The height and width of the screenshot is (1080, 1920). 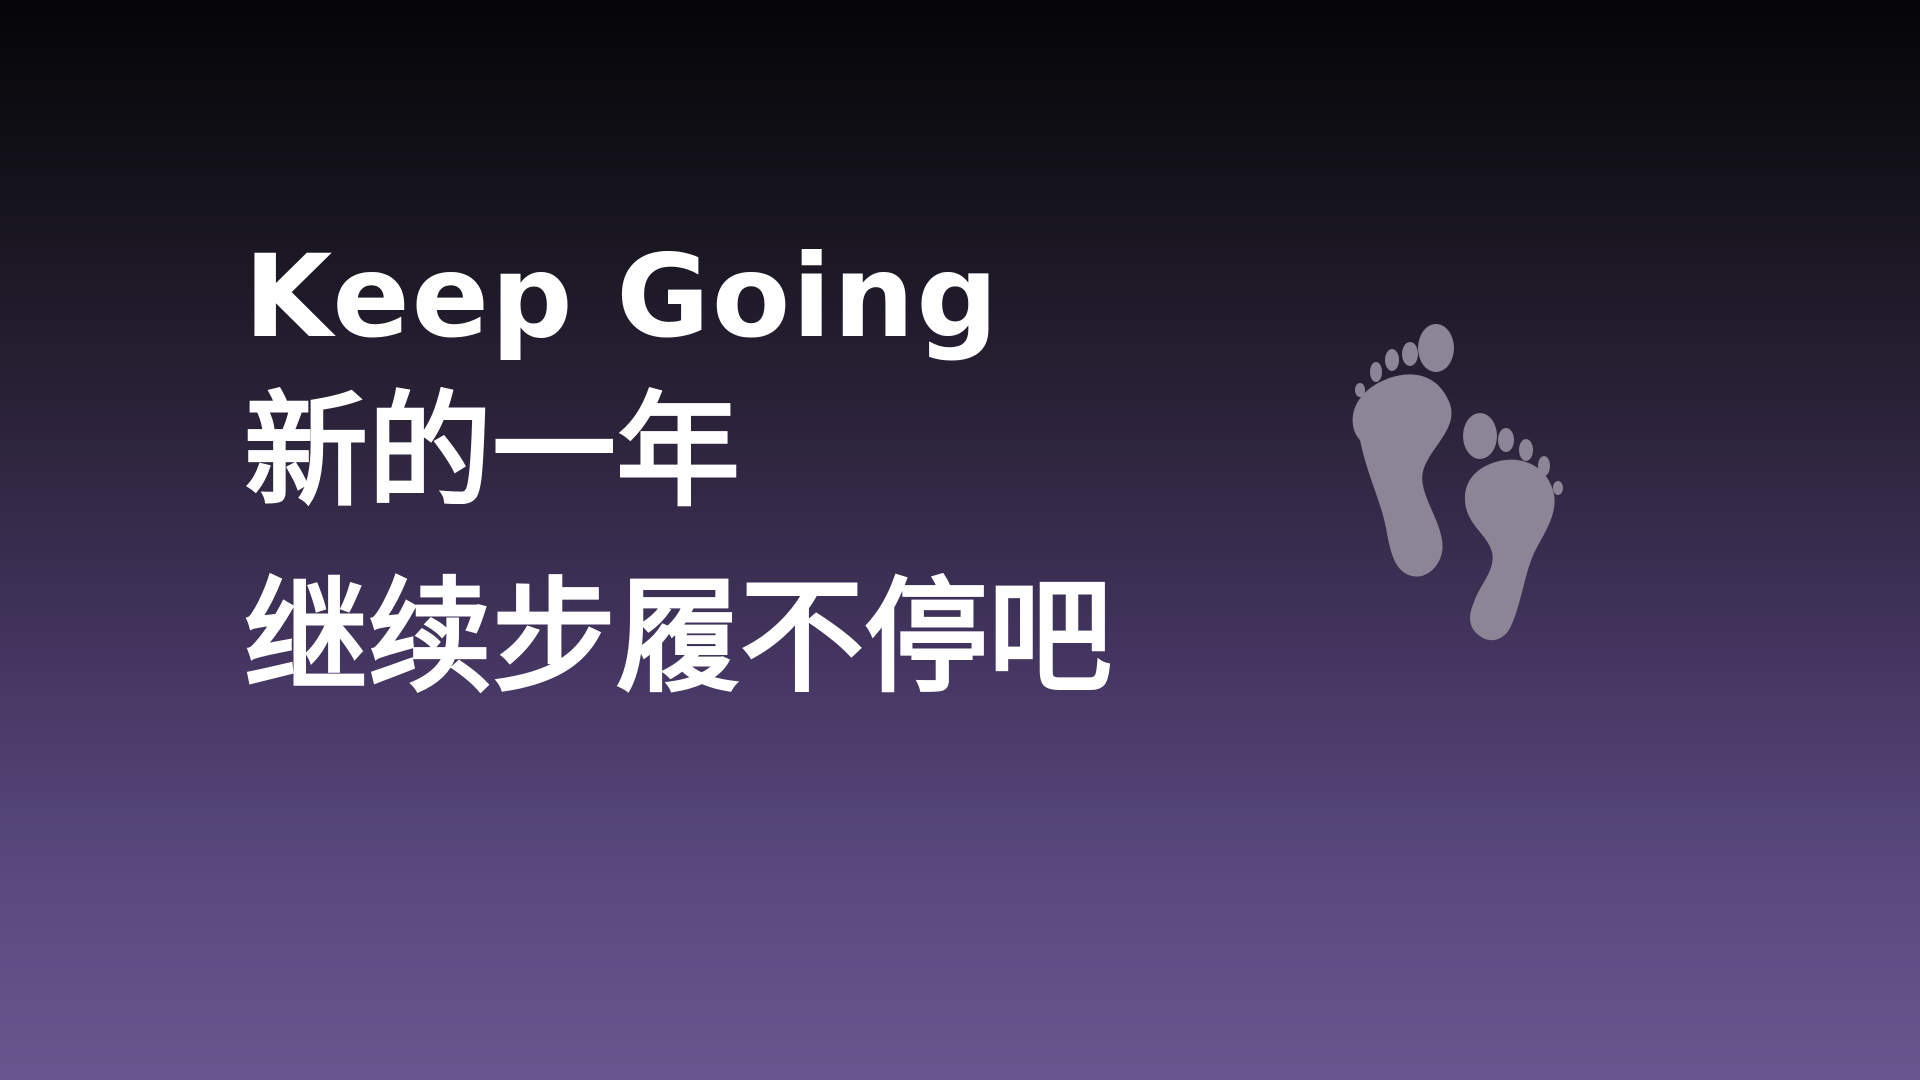 What do you see at coordinates (1436, 348) in the screenshot?
I see `left-big-toe-icon` at bounding box center [1436, 348].